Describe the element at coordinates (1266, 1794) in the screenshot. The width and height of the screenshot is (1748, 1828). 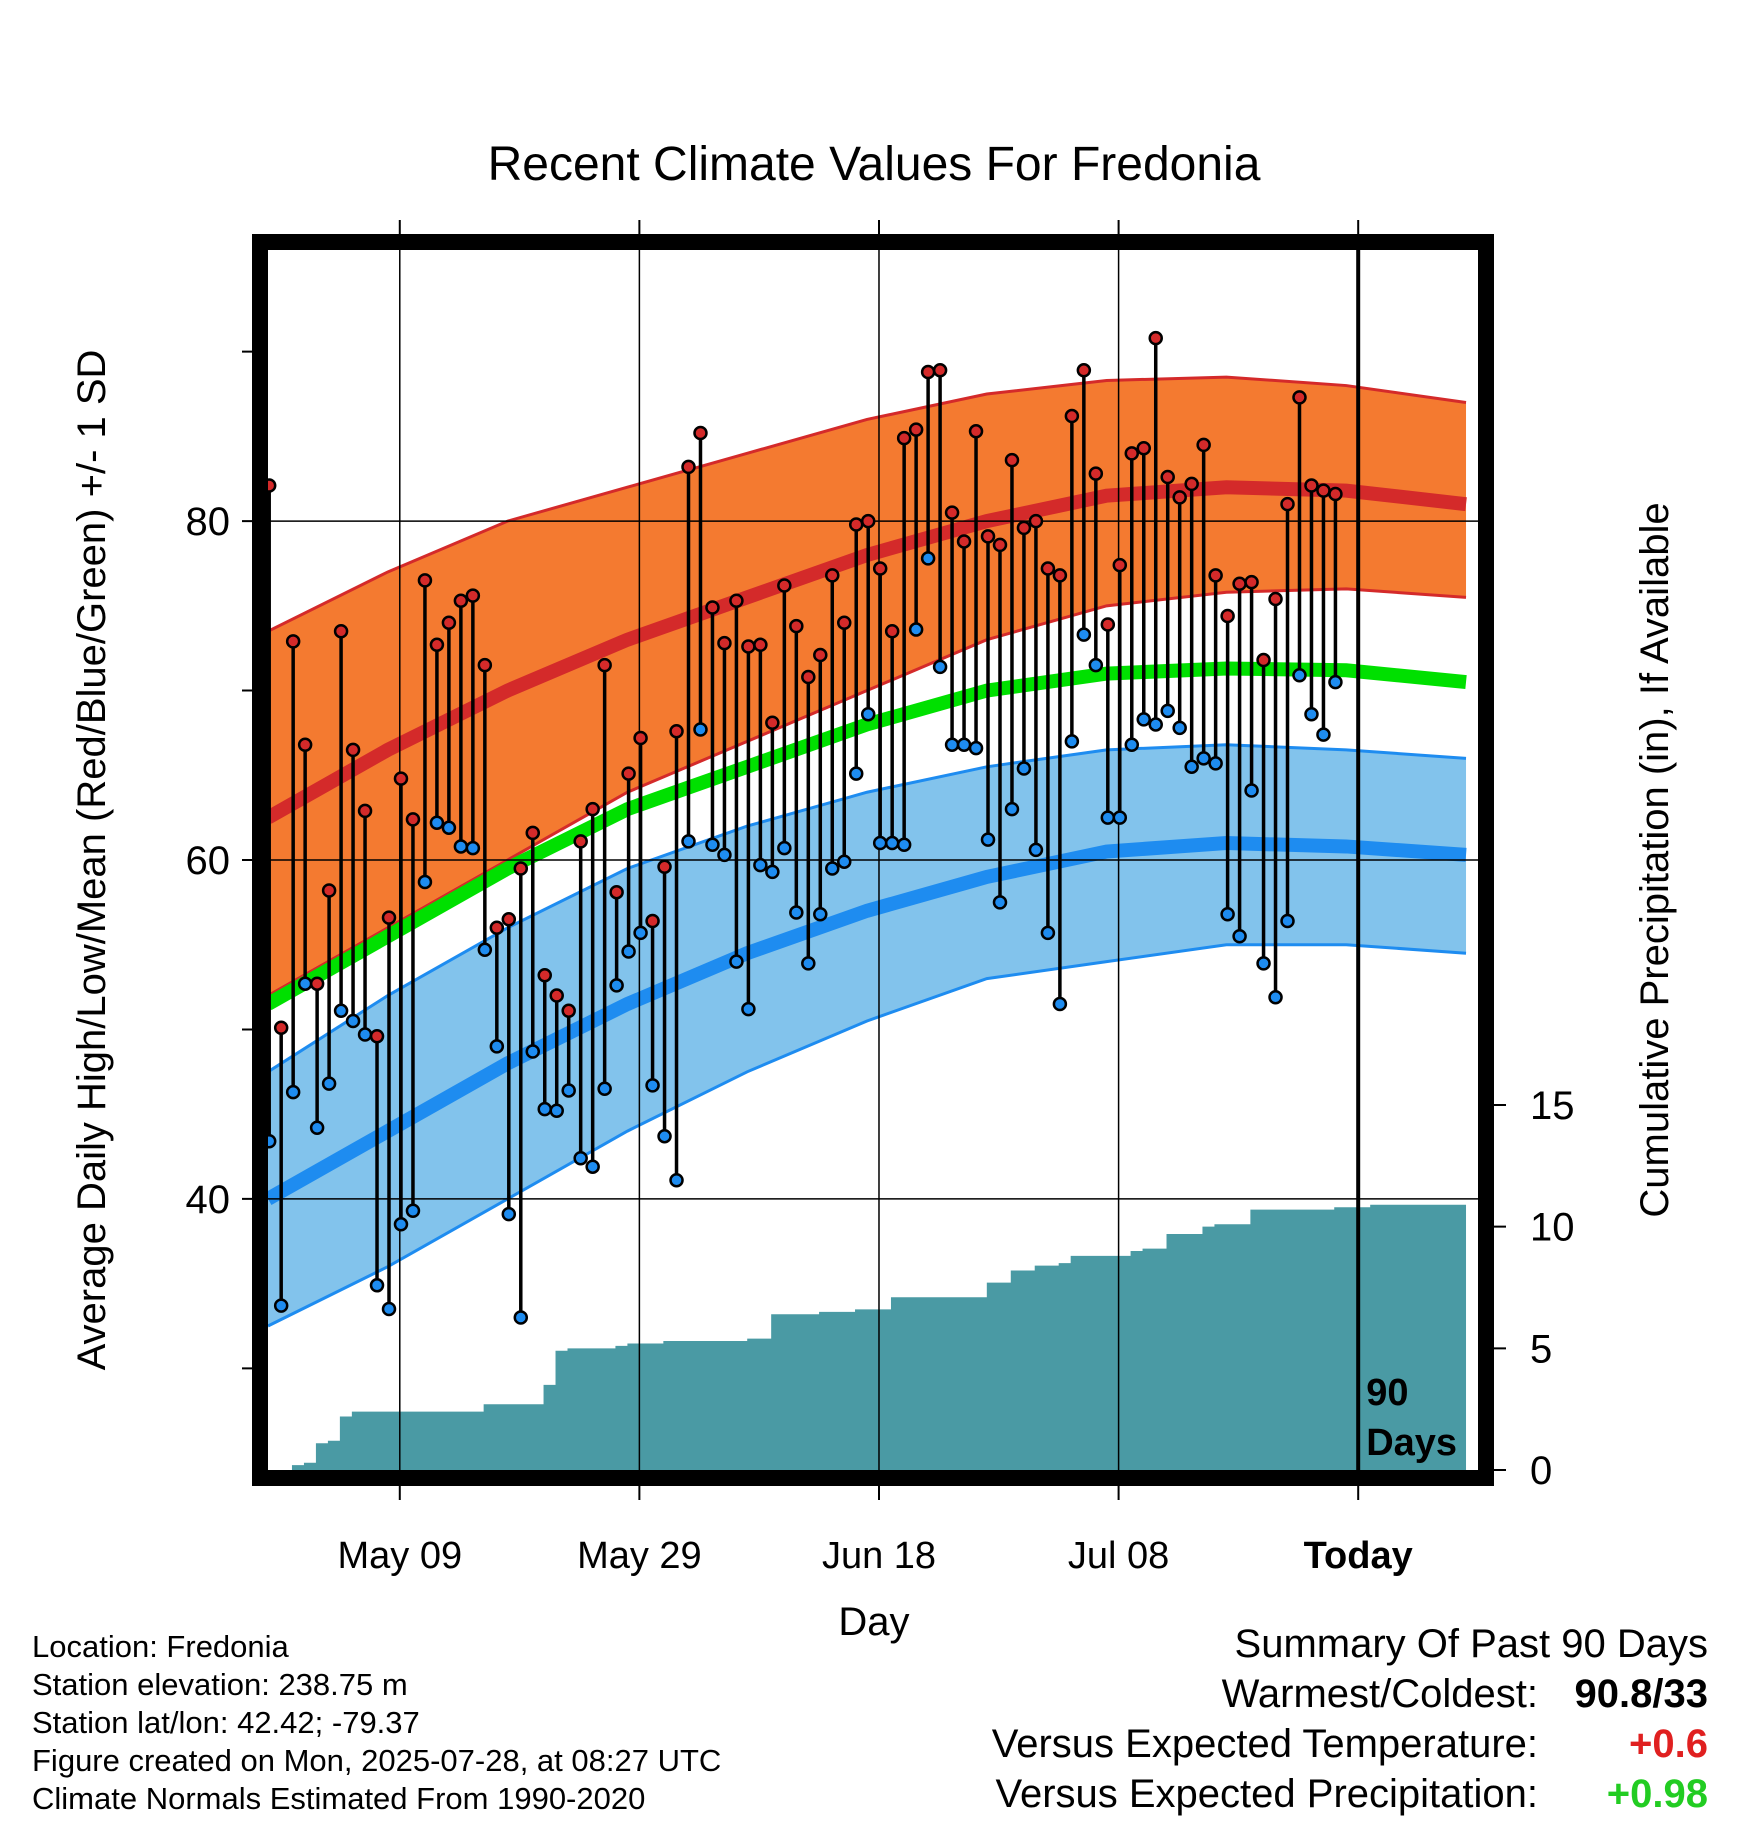
I see `precip-label: Versus Expected Precipitation:` at that location.